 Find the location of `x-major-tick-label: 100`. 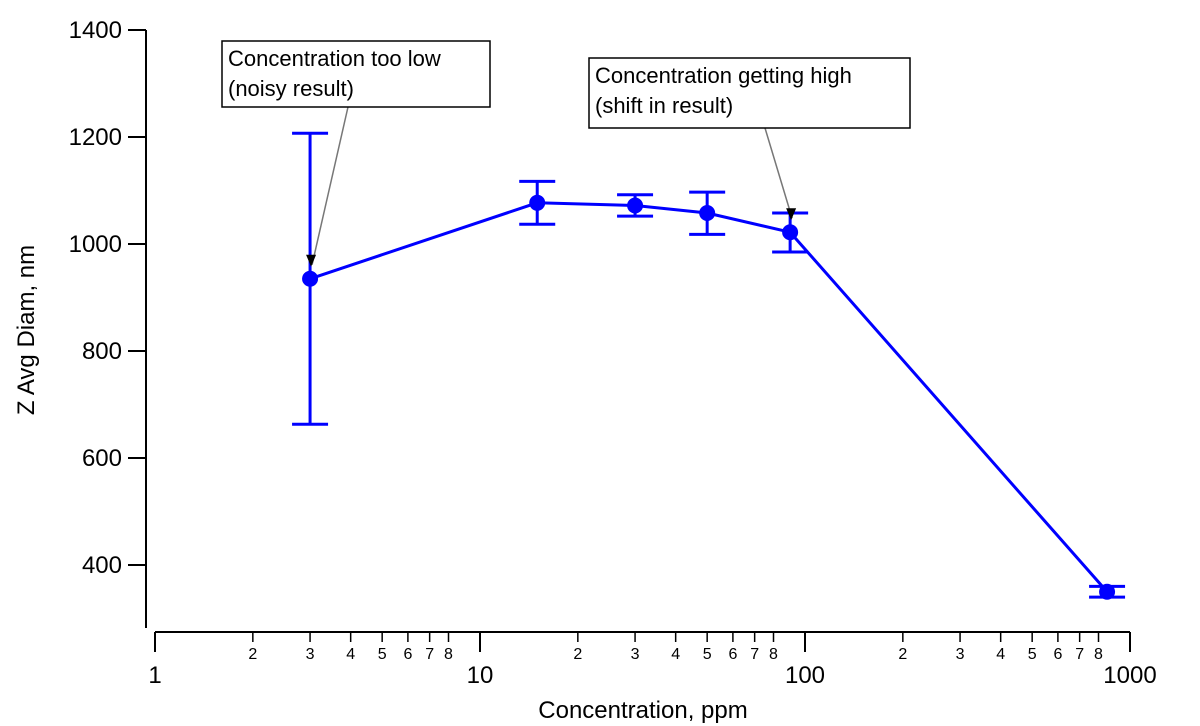

x-major-tick-label: 100 is located at coordinates (805, 675).